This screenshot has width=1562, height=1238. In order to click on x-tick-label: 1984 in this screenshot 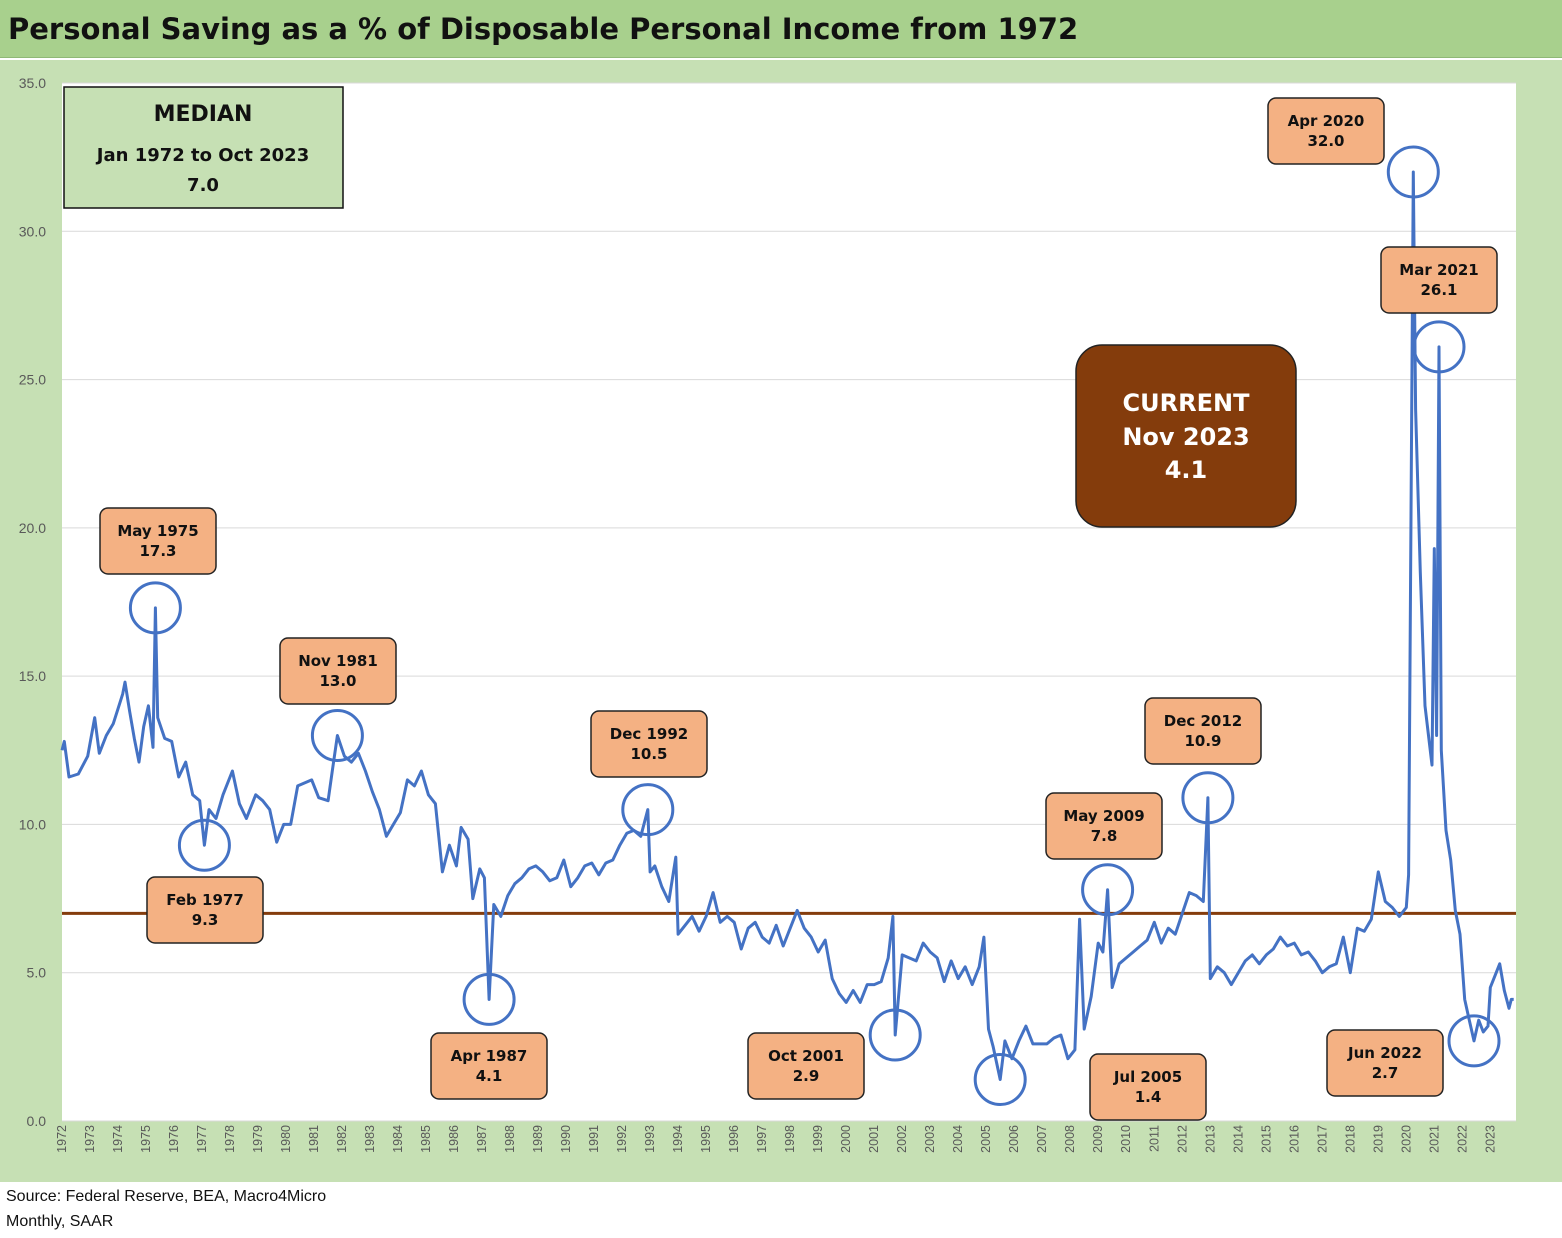, I will do `click(398, 1139)`.